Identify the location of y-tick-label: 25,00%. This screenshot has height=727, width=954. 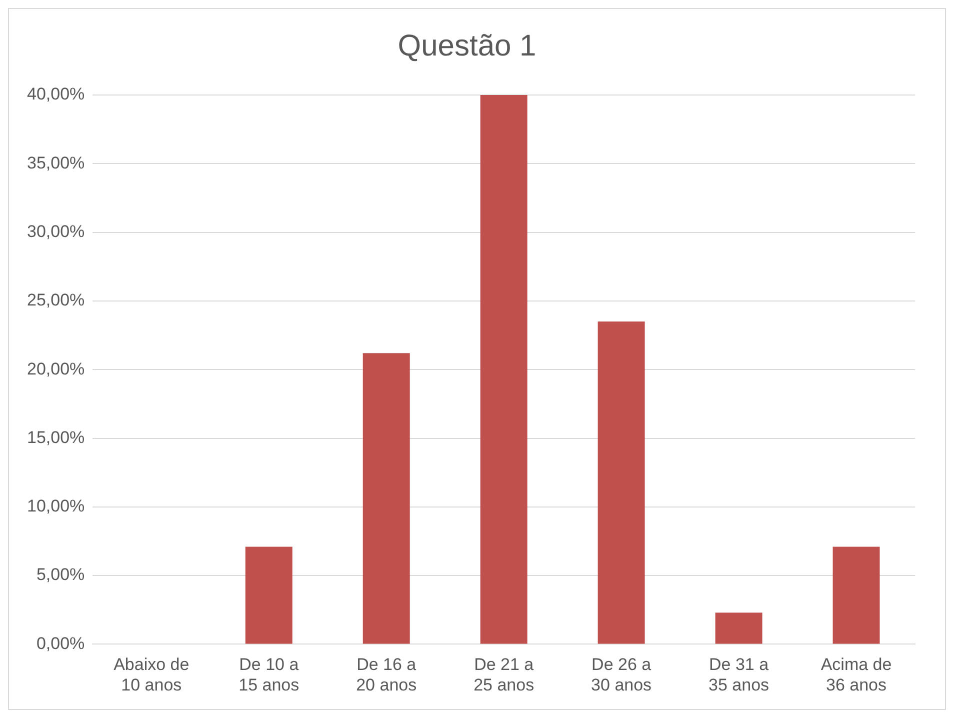
(55, 300).